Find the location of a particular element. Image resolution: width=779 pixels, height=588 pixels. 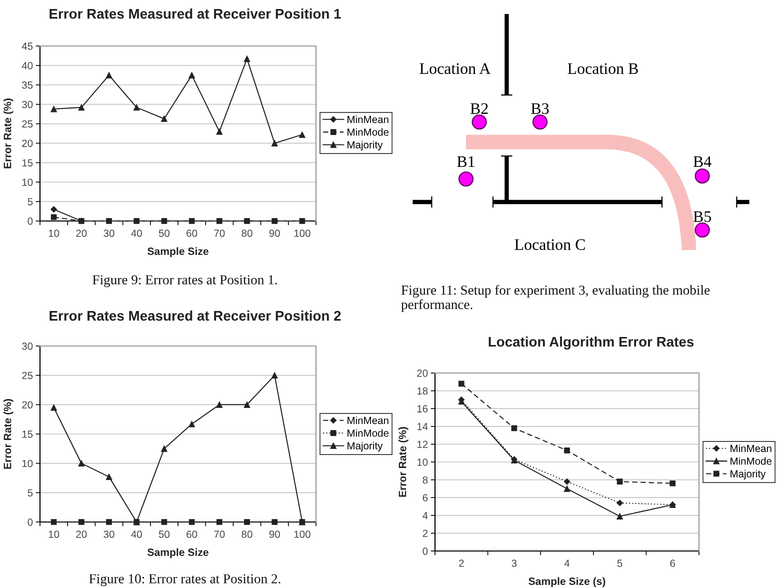

chart-title: Error Rates Measured at Receiver Position 1 is located at coordinates (195, 13).